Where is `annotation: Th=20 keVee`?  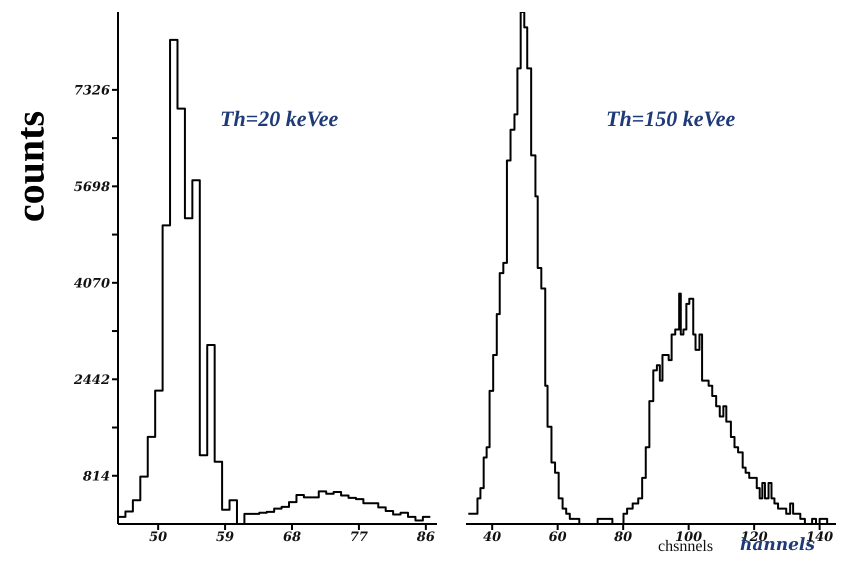
annotation: Th=20 keVee is located at coordinates (279, 119).